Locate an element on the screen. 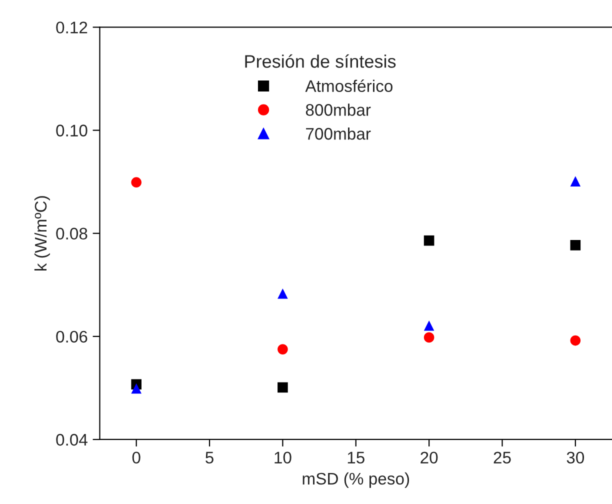  x-tick-label: 15 is located at coordinates (356, 458).